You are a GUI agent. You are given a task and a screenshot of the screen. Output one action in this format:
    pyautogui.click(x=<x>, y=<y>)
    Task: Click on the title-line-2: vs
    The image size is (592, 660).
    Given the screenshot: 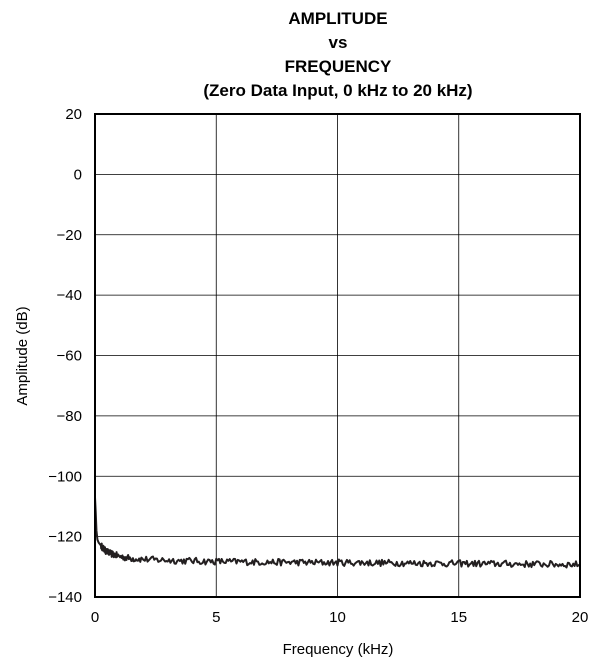 What is the action you would take?
    pyautogui.click(x=338, y=42)
    